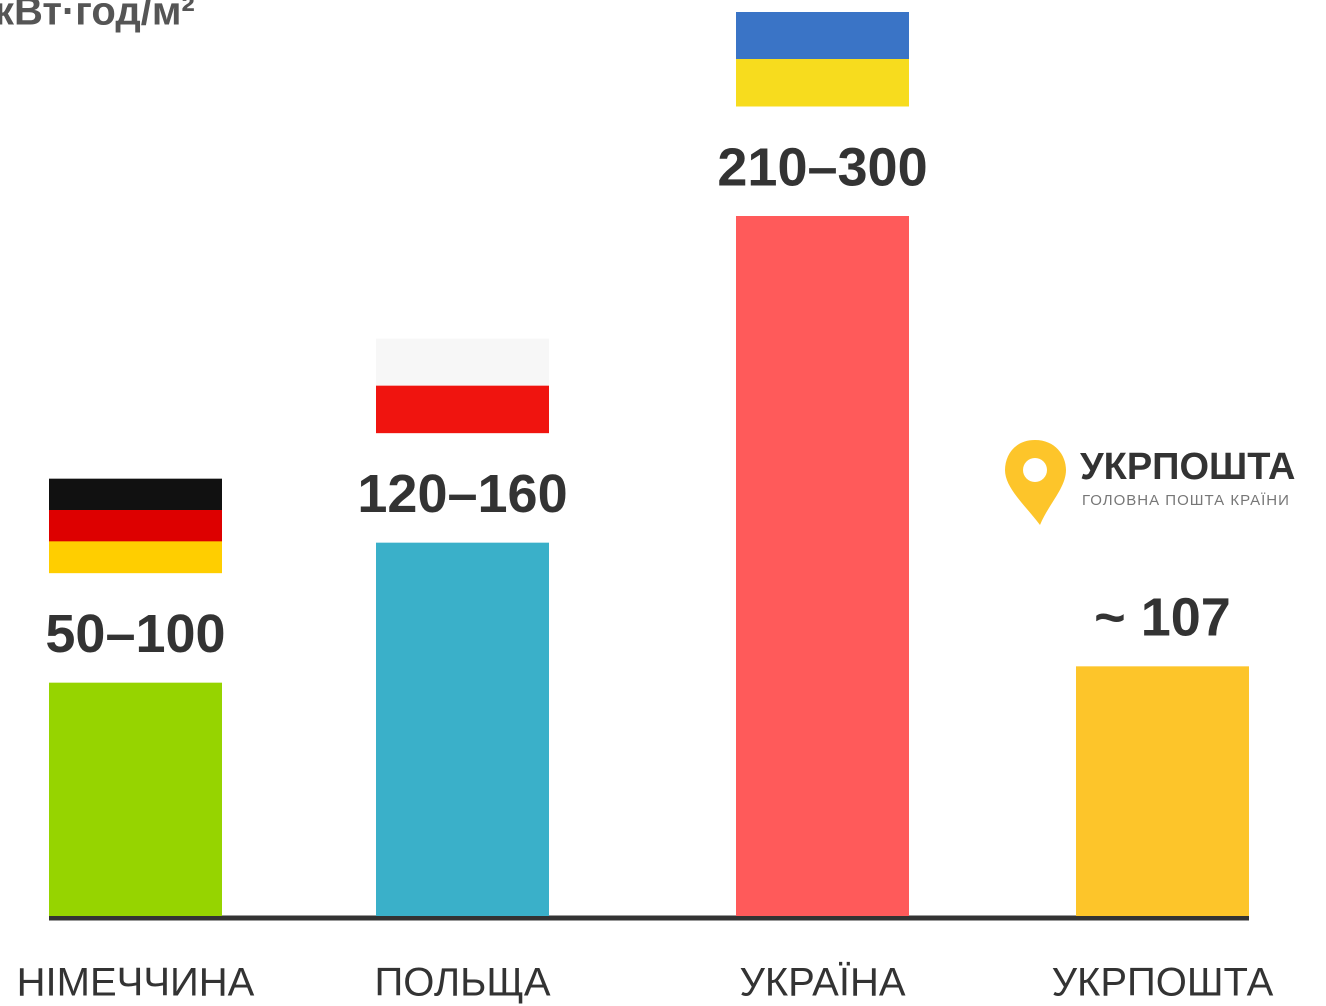  Describe the element at coordinates (1188, 467) in the screenshot. I see `logo-name: УКРПОШТА` at that location.